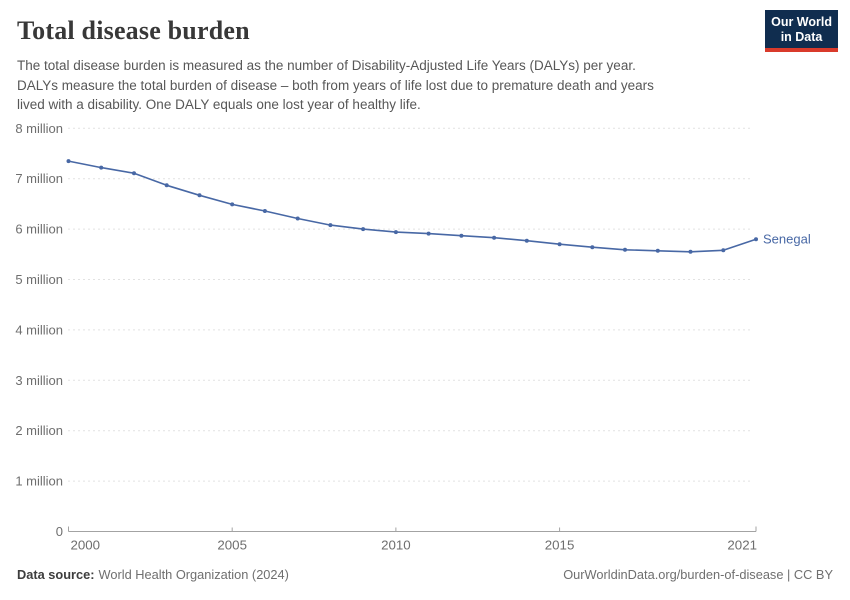  What do you see at coordinates (86, 545) in the screenshot?
I see `x-axis-tick-label: 2000` at bounding box center [86, 545].